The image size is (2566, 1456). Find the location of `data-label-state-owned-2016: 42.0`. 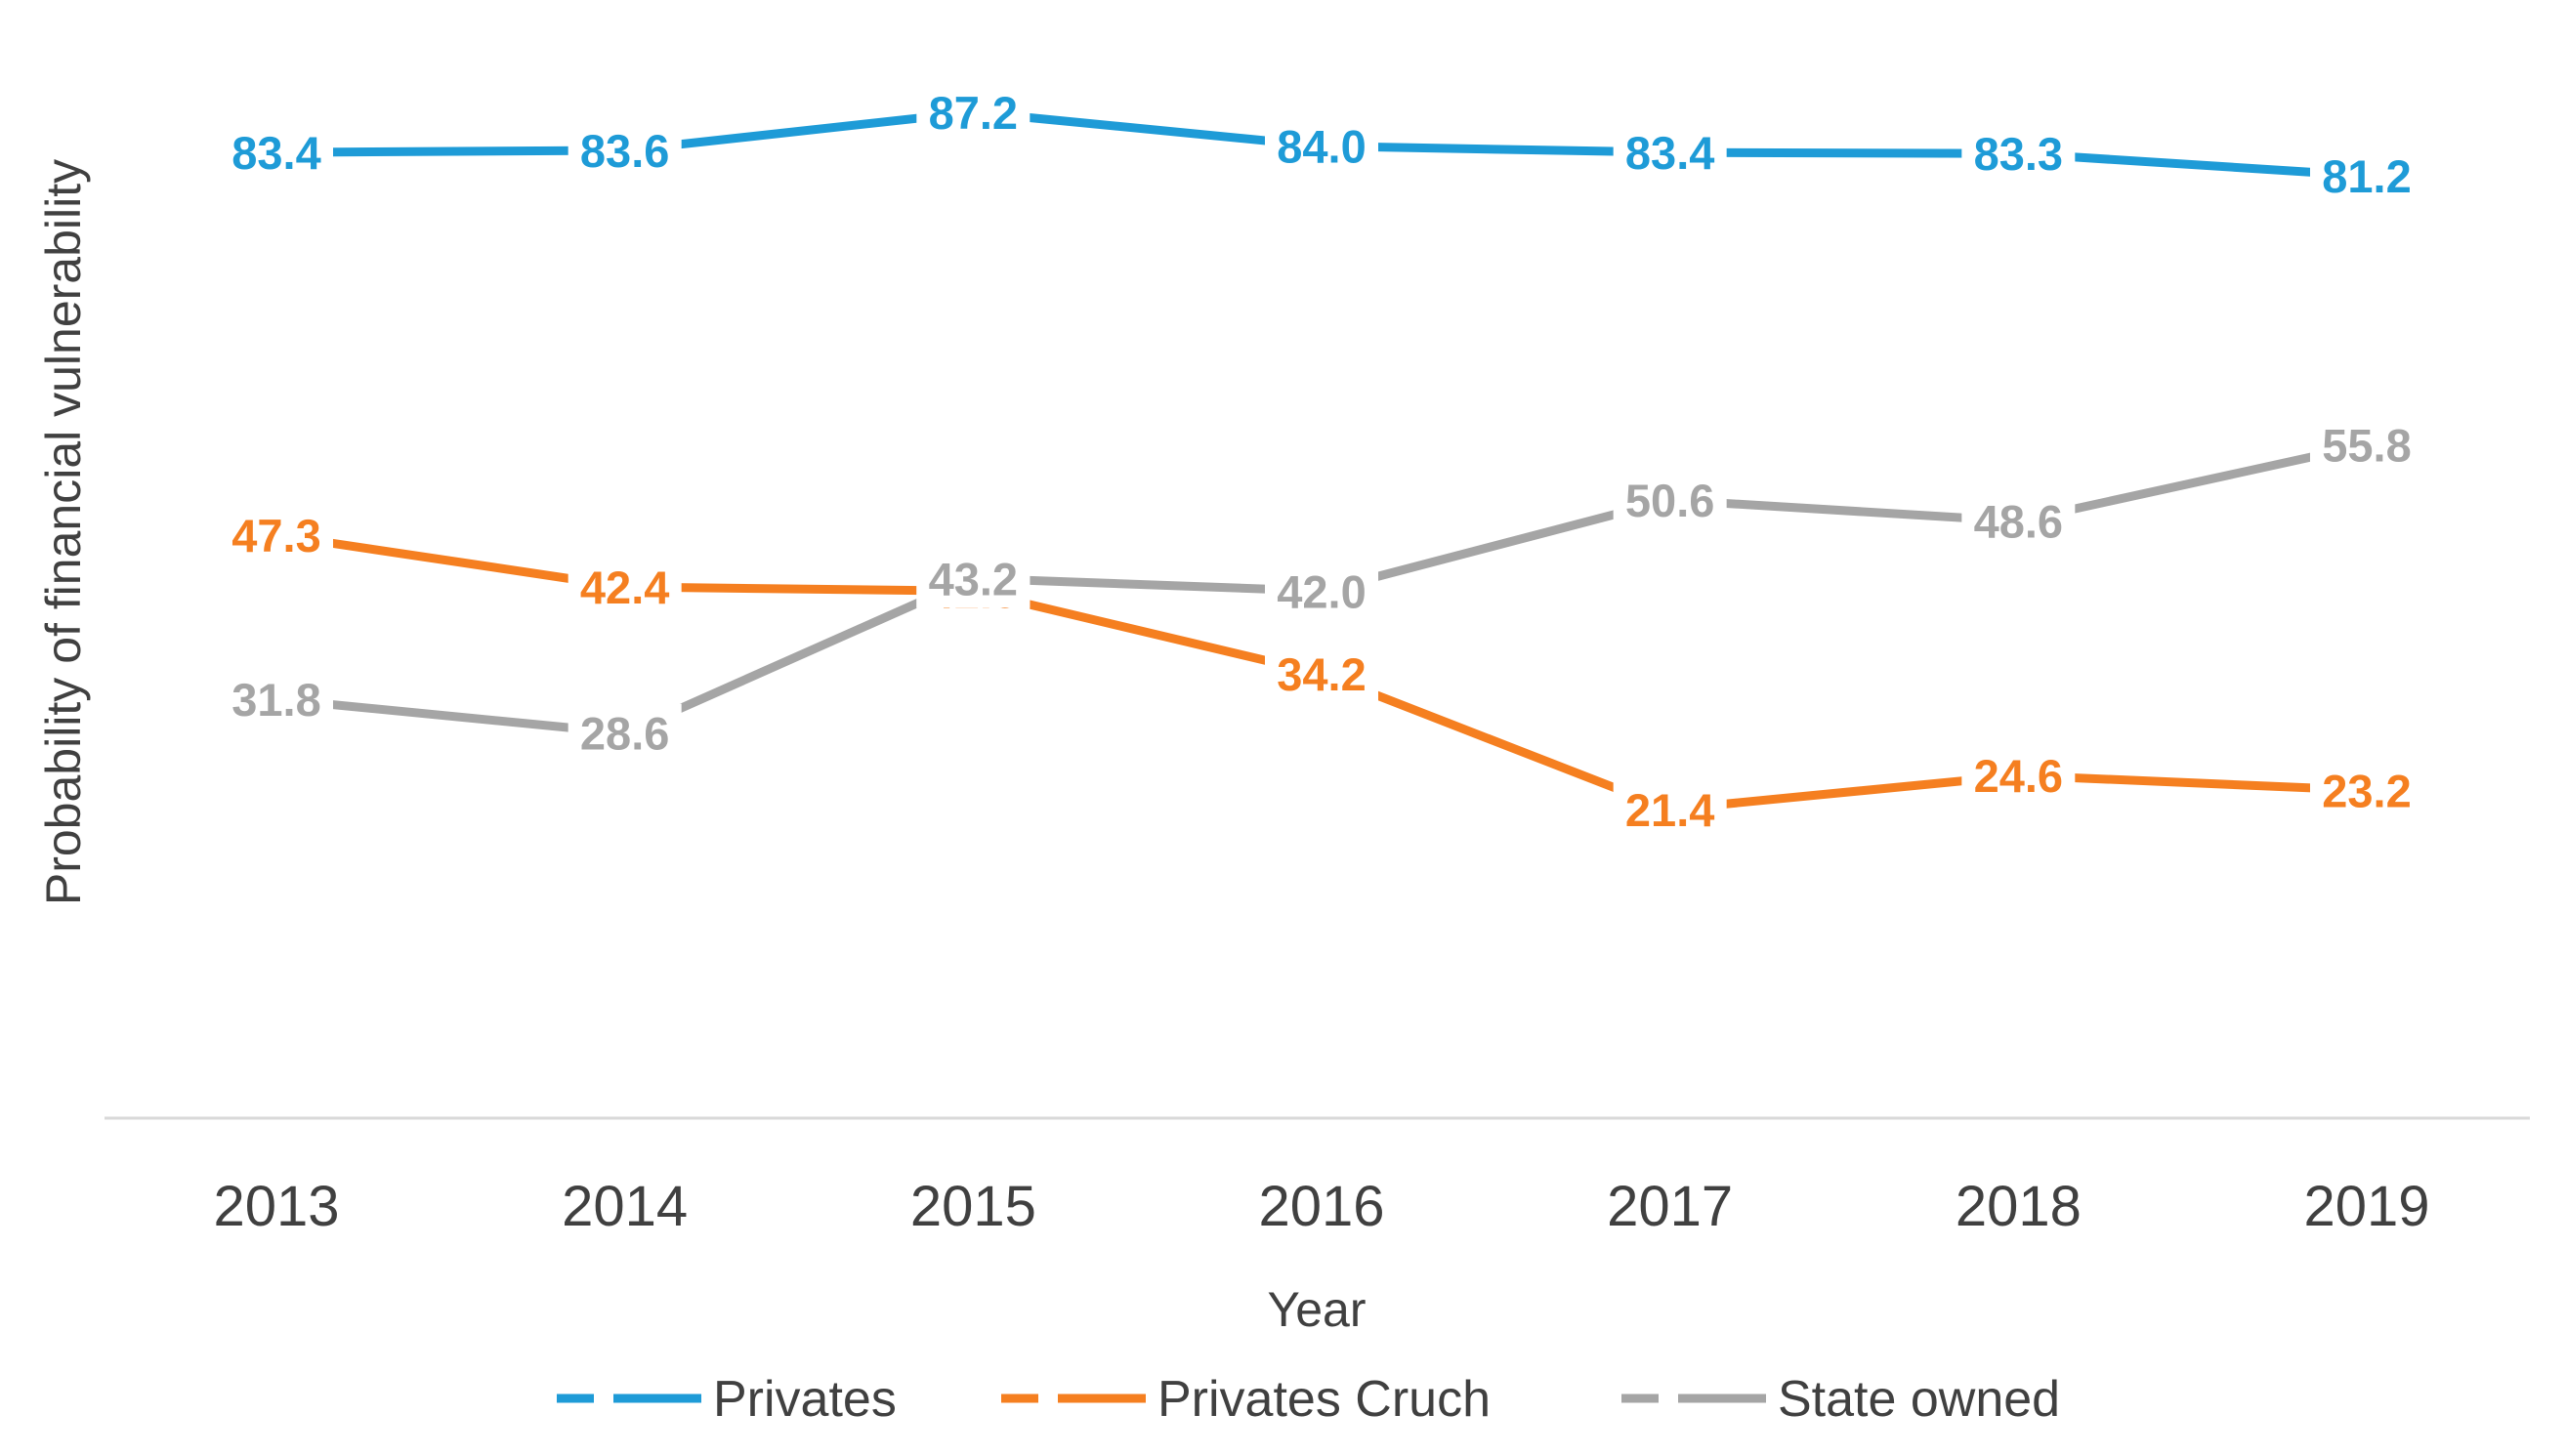

data-label-state-owned-2016: 42.0 is located at coordinates (1321, 591).